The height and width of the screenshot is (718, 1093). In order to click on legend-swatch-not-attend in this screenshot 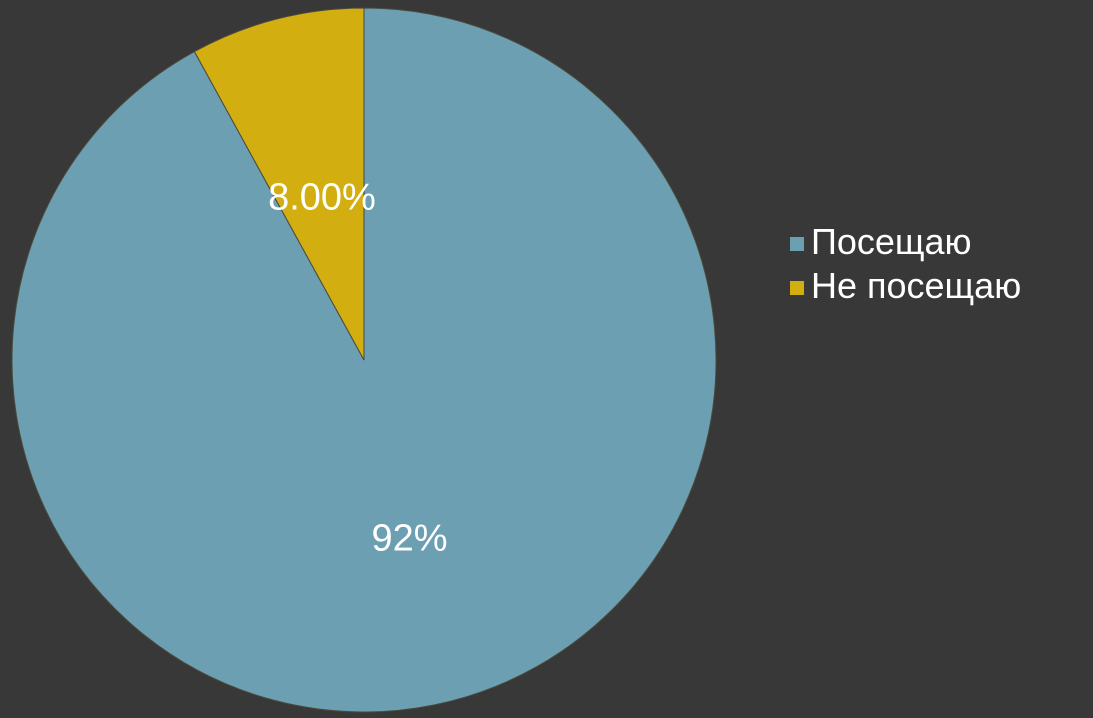, I will do `click(797, 288)`.